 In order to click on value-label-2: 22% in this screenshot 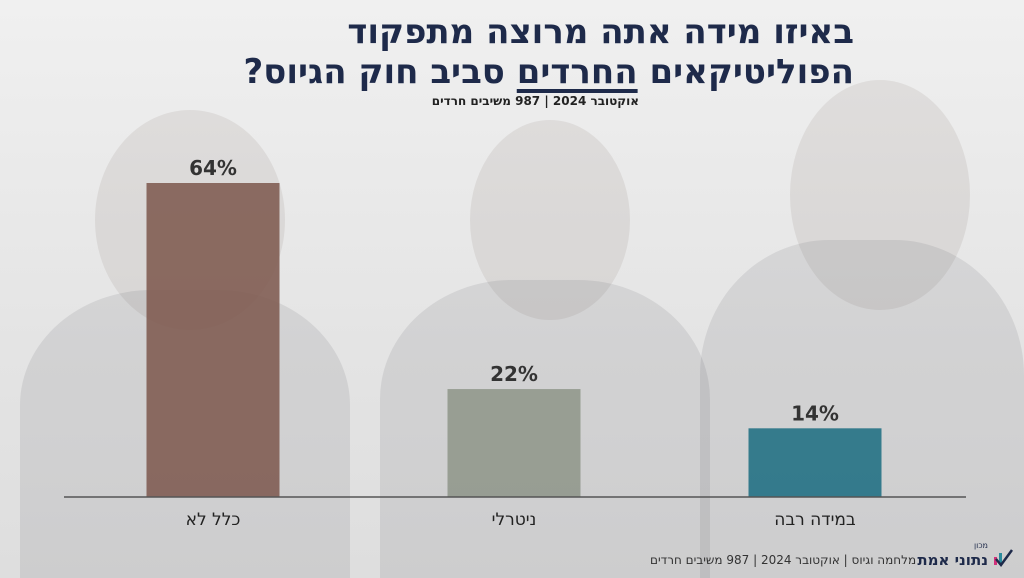, I will do `click(514, 374)`.